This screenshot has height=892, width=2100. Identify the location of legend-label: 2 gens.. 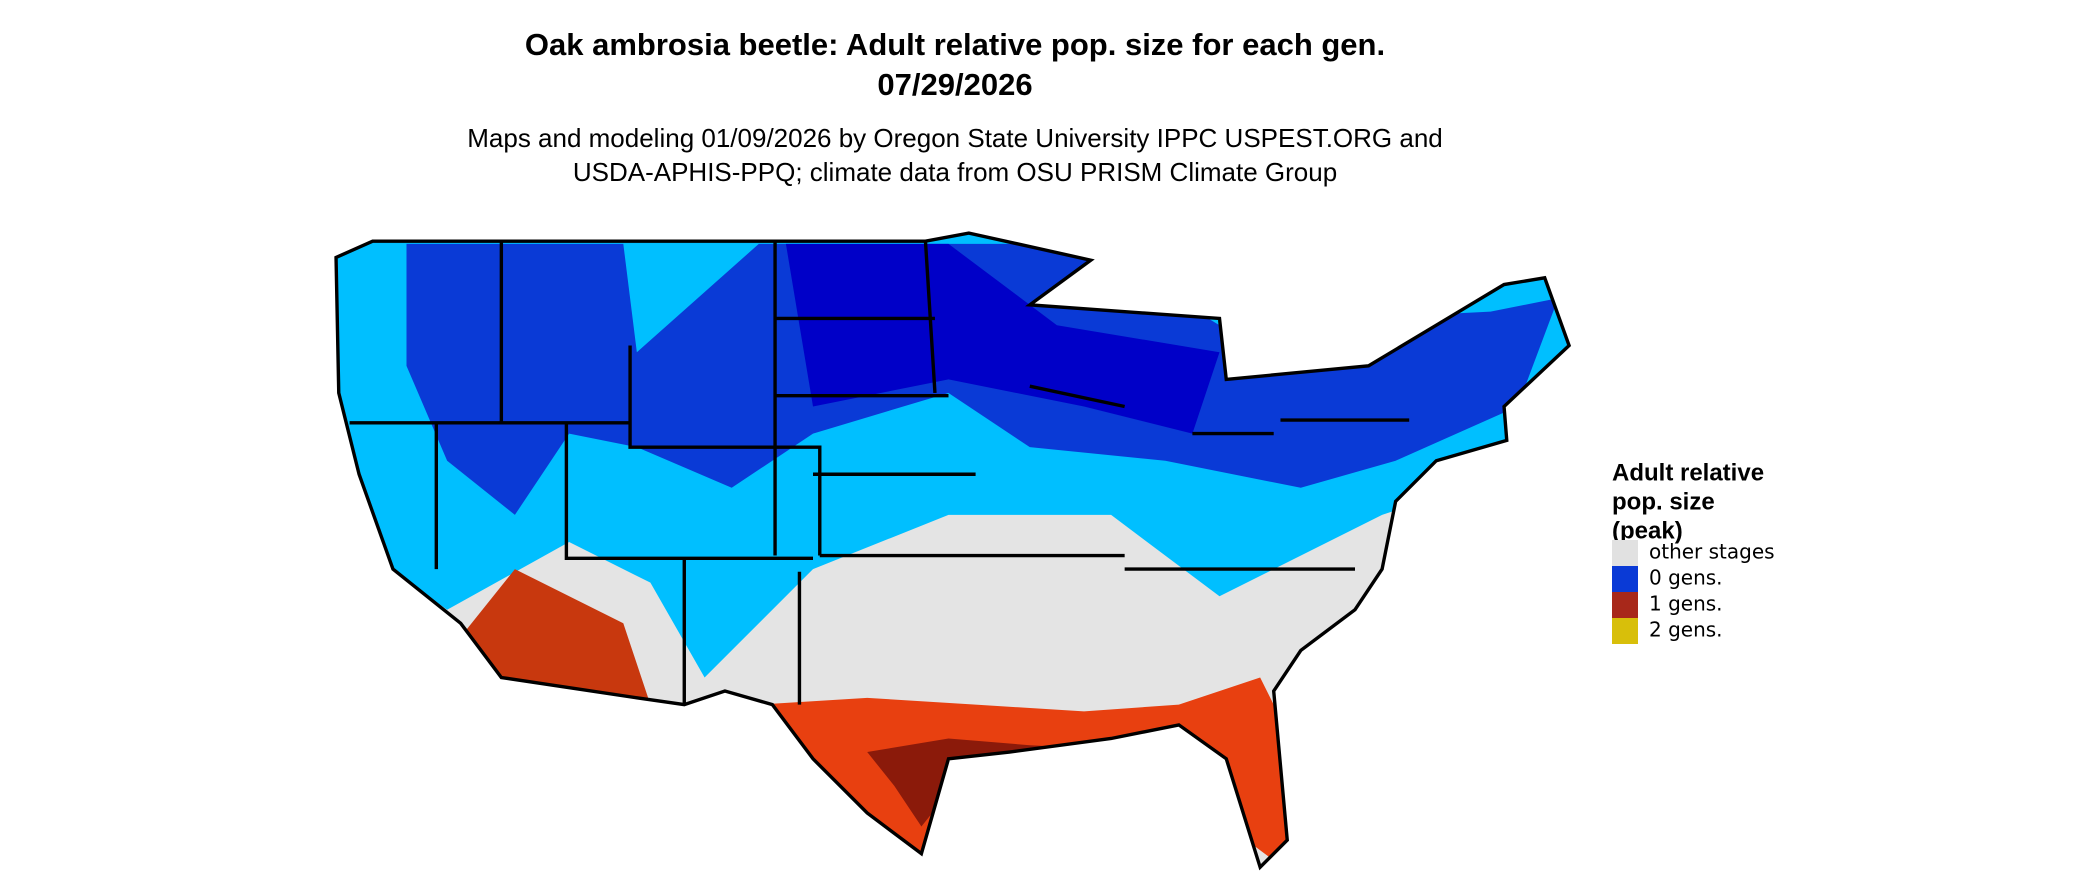
(1686, 630).